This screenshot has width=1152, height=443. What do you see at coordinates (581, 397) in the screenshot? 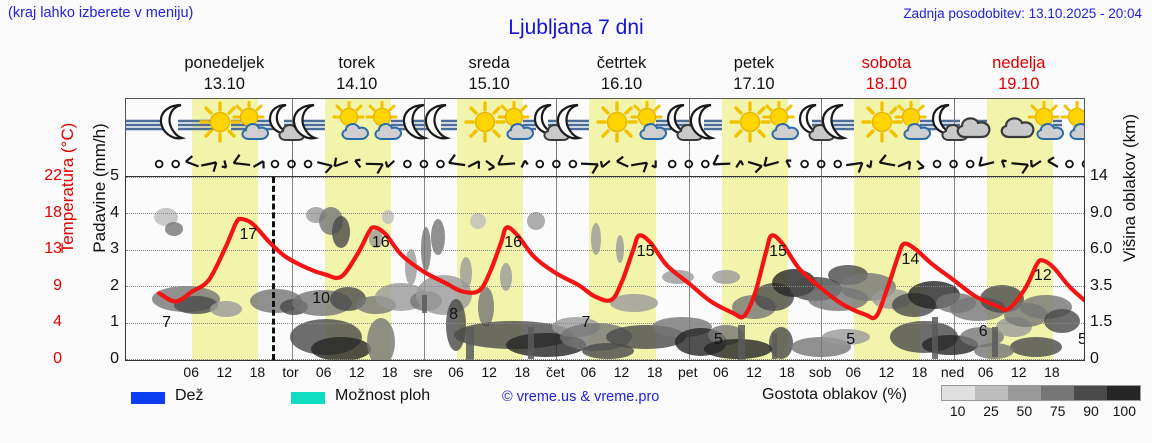
I see `copyright-credit: © vreme.us & vreme.pro` at bounding box center [581, 397].